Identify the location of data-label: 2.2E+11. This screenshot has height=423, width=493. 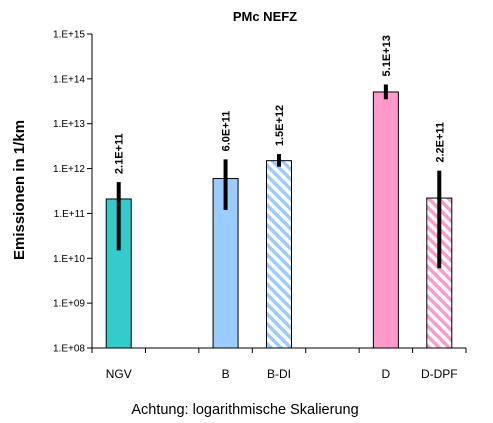
(440, 142).